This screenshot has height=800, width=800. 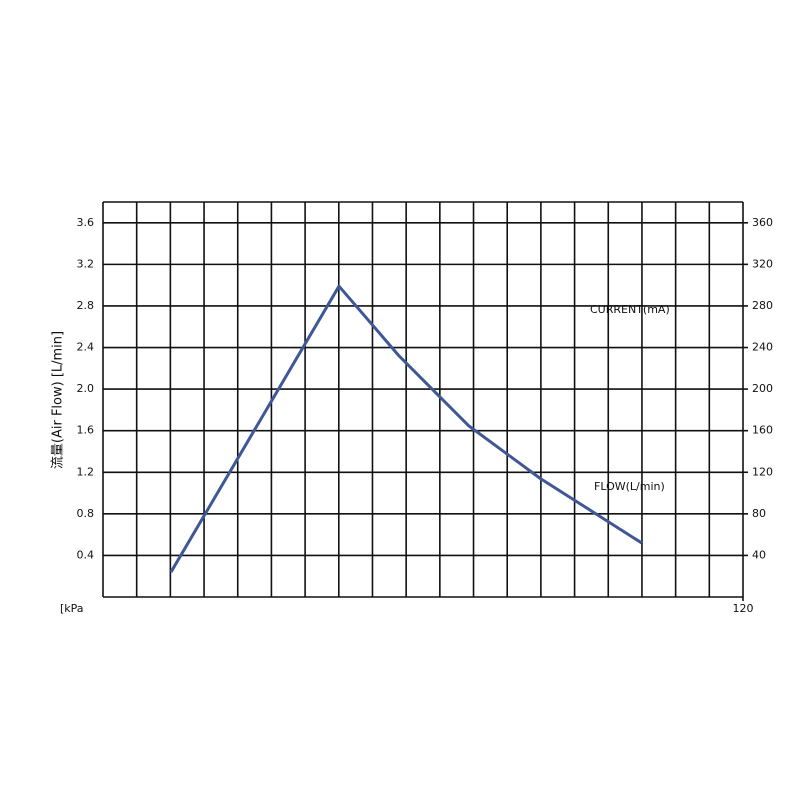 I want to click on y2-tick-label: 160, so click(x=762, y=430).